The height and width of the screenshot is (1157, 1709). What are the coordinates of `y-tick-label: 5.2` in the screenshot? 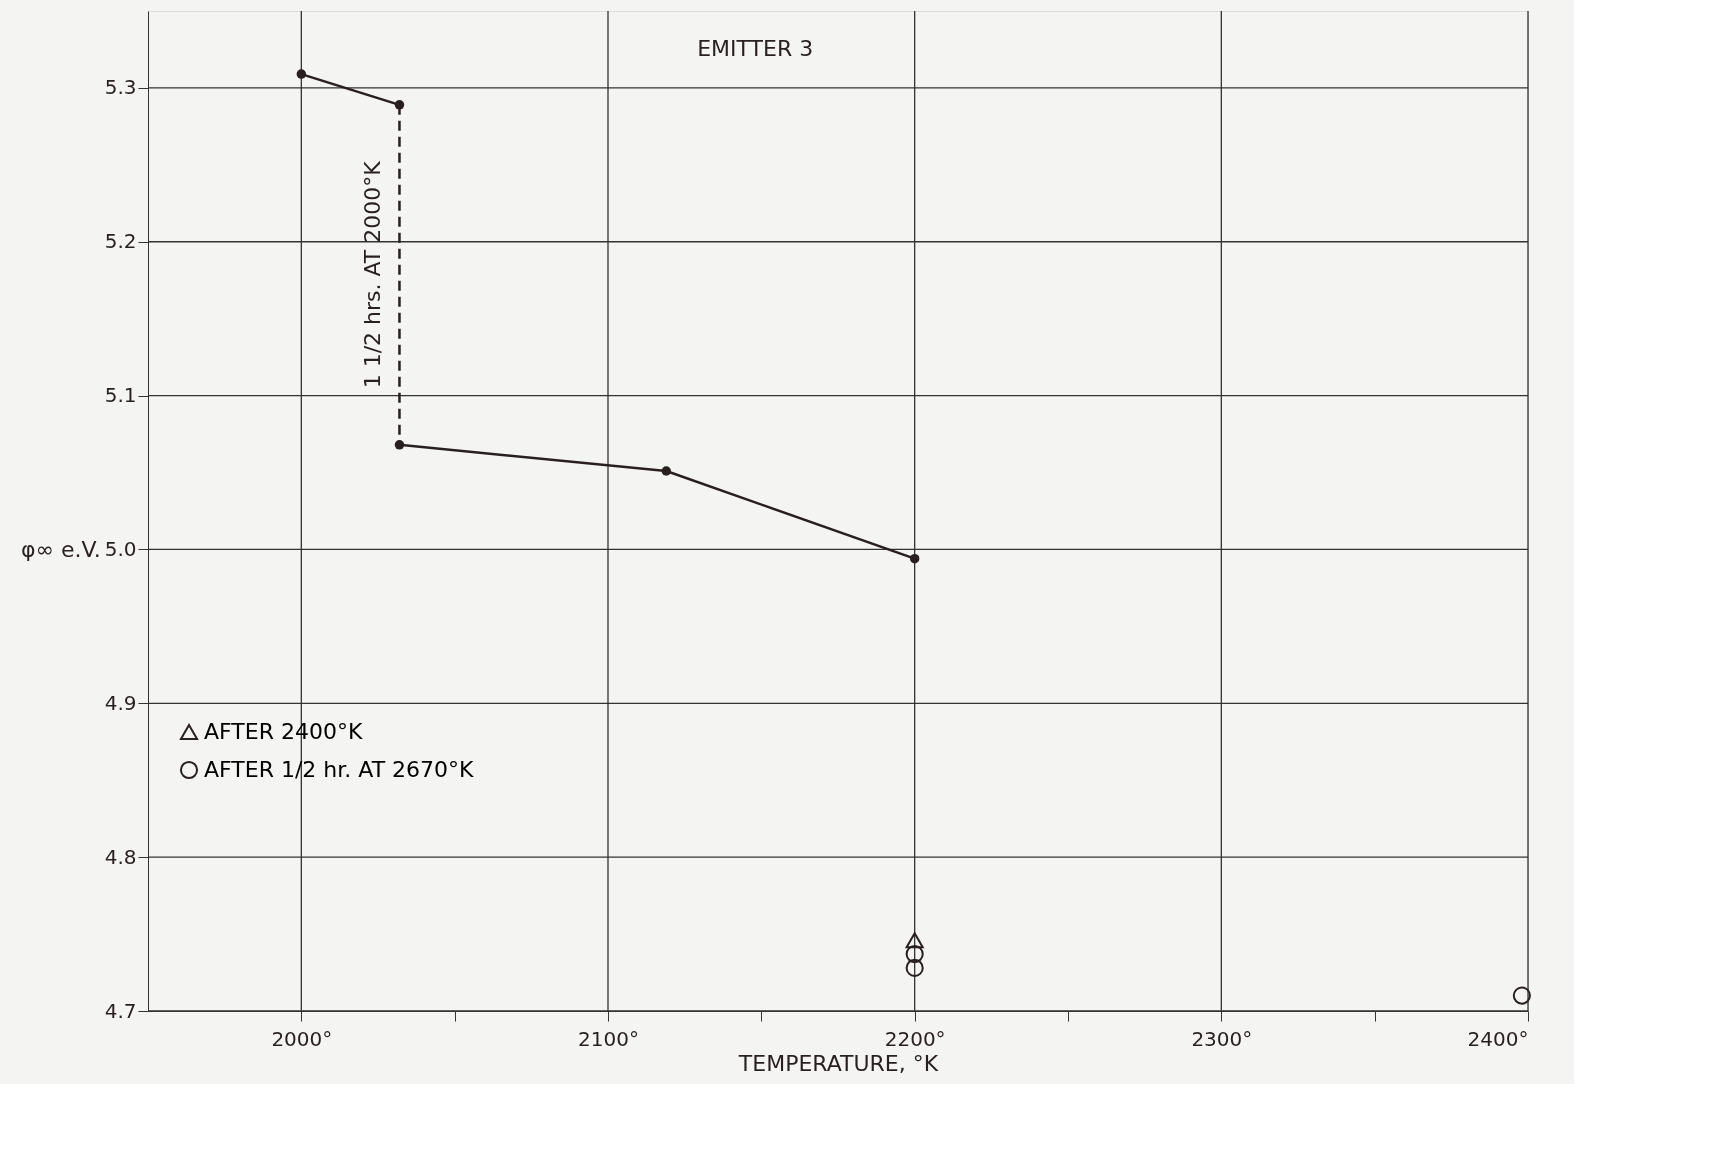 It's located at (120, 241).